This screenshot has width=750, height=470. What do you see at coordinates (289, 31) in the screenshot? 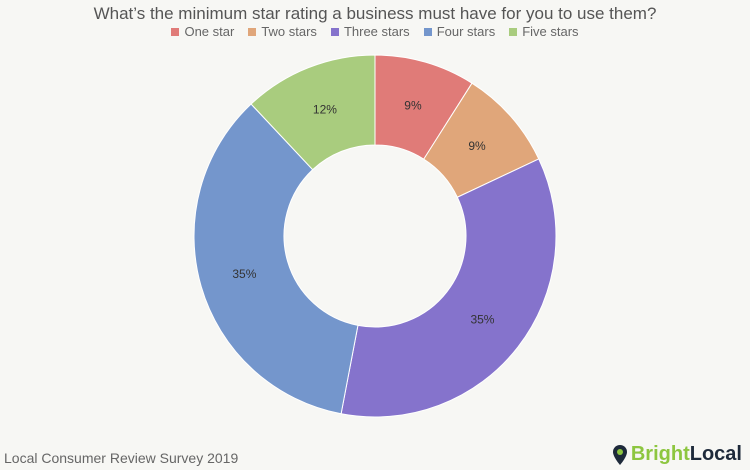
I see `legend-label: Two stars` at bounding box center [289, 31].